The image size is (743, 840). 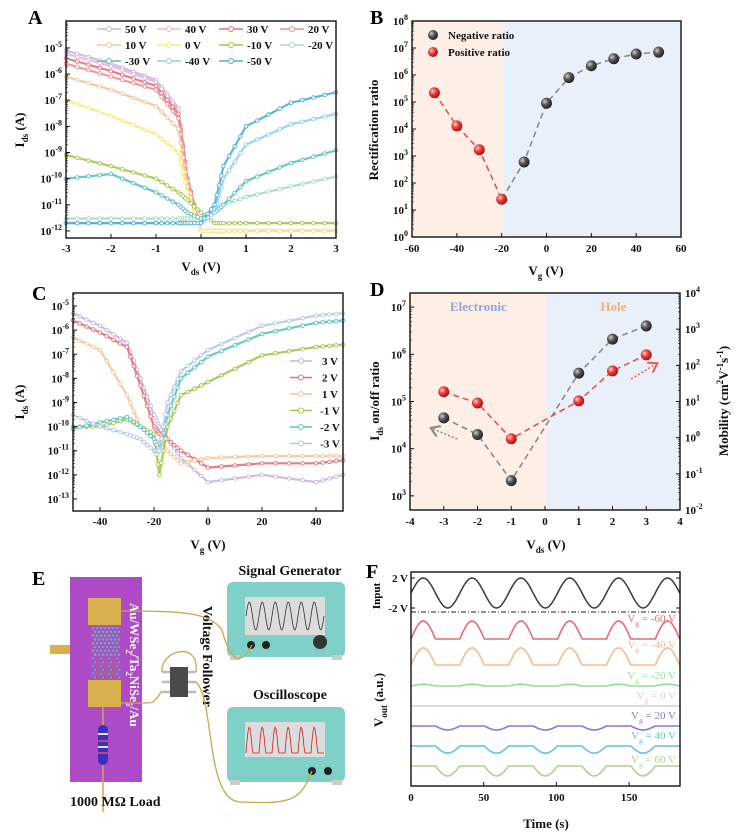 What do you see at coordinates (372, 572) in the screenshot?
I see `panel-label-f: F` at bounding box center [372, 572].